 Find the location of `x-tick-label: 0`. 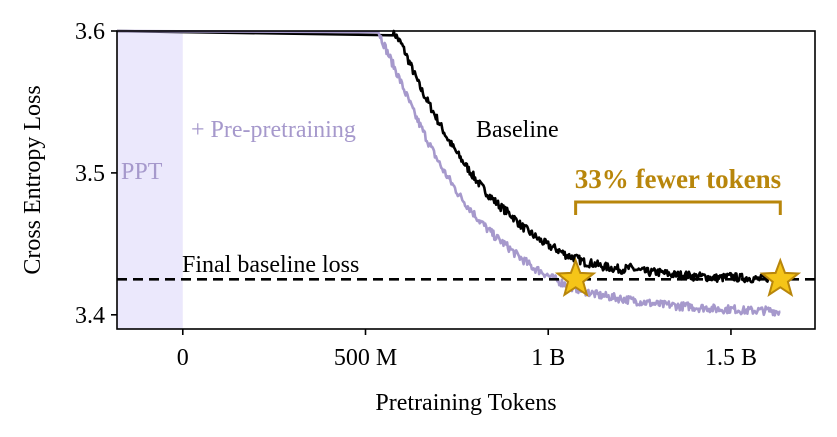

x-tick-label: 0 is located at coordinates (183, 358).